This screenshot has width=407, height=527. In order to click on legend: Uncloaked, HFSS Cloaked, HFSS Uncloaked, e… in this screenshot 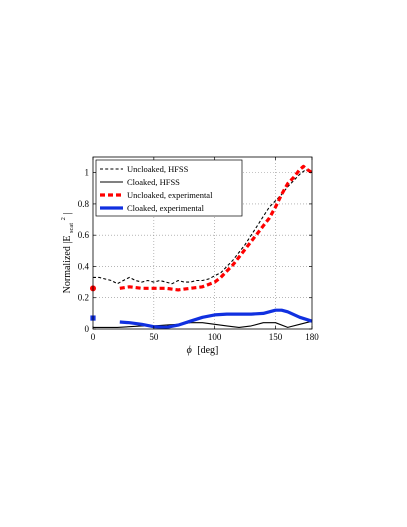, I will do `click(169, 188)`.